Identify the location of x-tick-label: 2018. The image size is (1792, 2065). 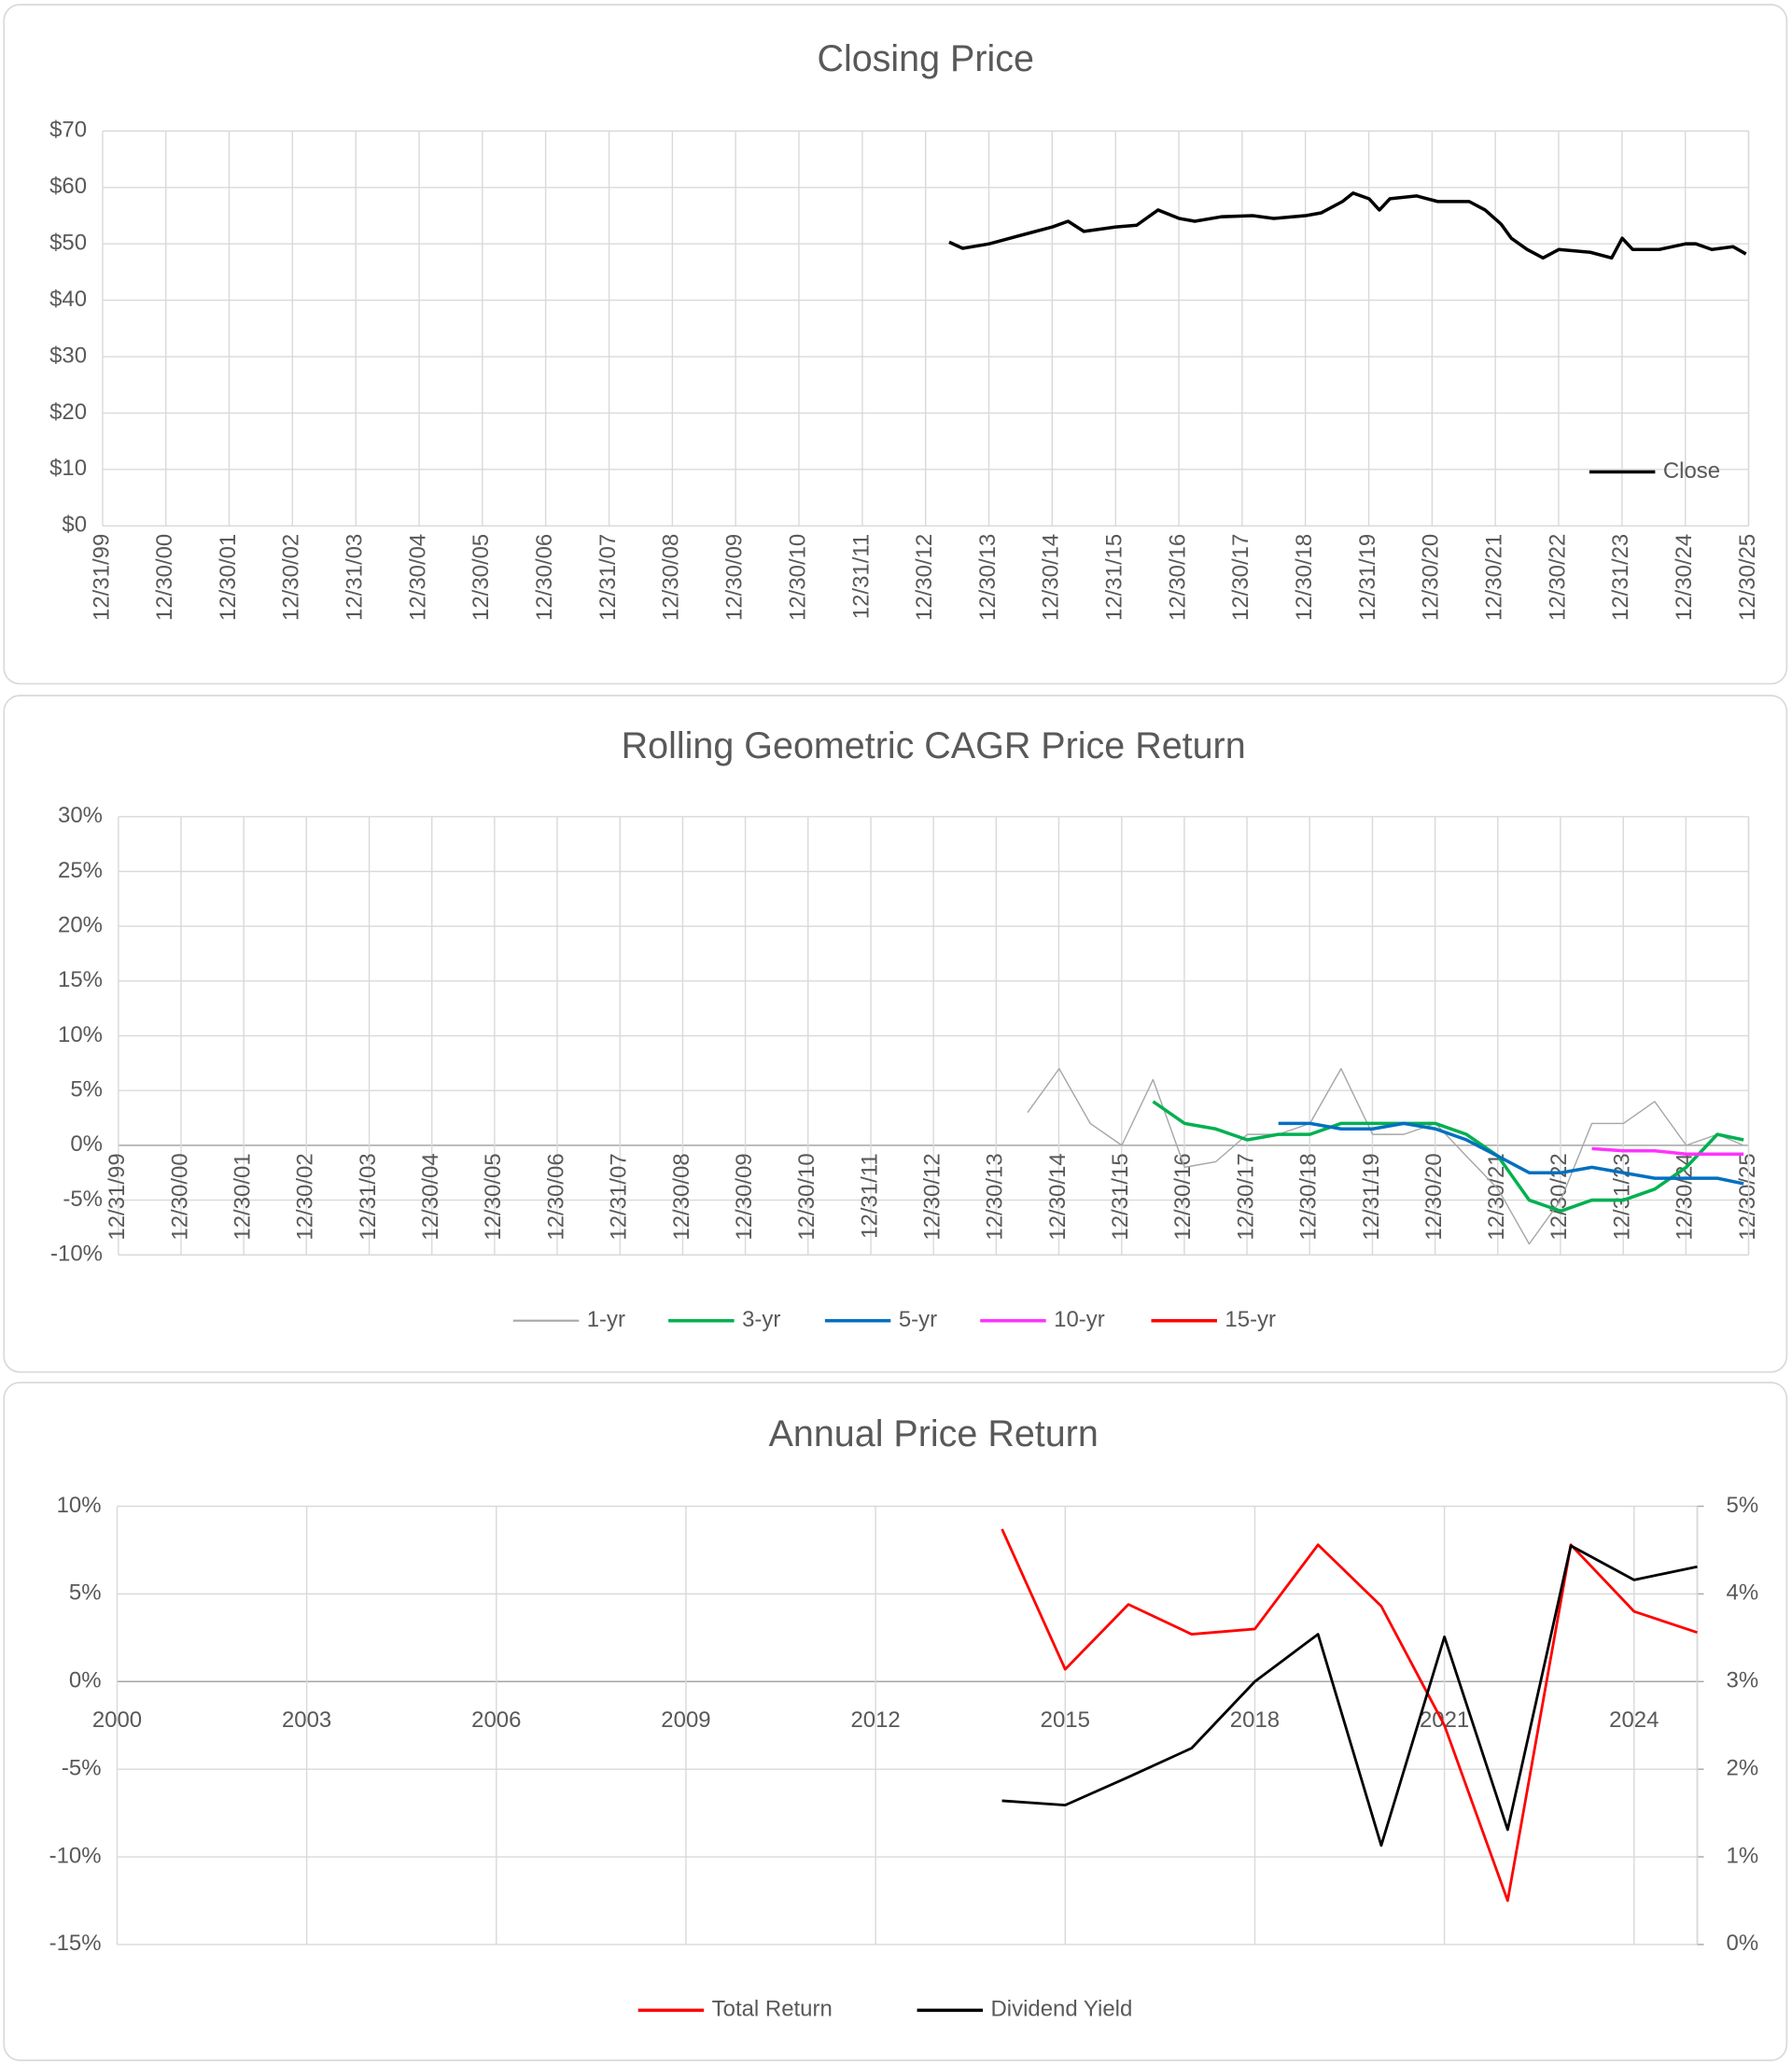
(1255, 1720).